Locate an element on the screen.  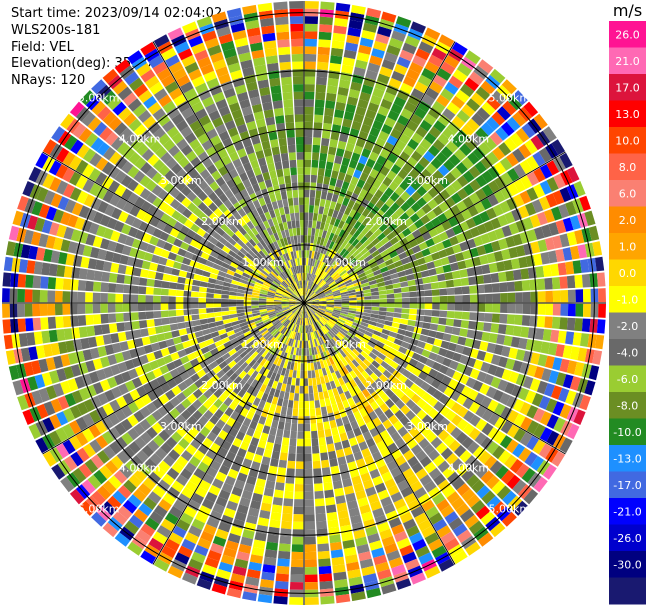
range-ring-label: 5.00km is located at coordinates (99, 508).